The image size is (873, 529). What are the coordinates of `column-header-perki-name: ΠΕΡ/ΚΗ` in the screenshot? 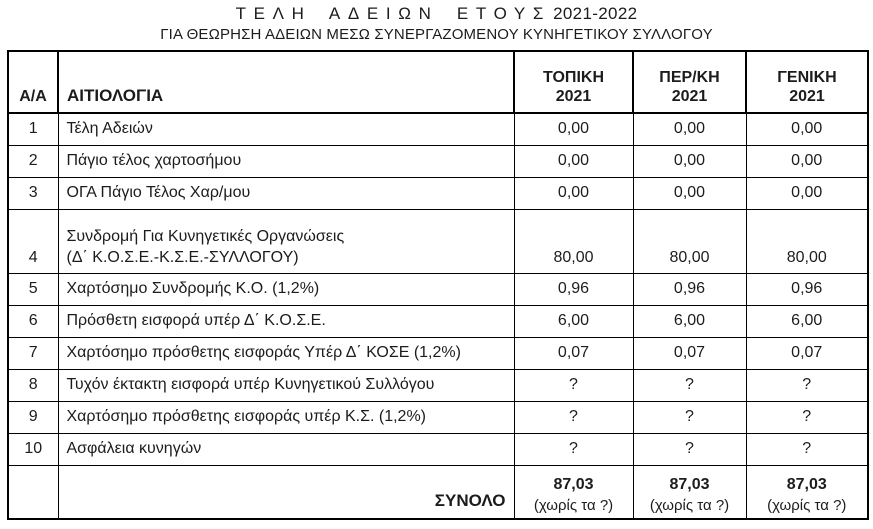 It's located at (689, 78).